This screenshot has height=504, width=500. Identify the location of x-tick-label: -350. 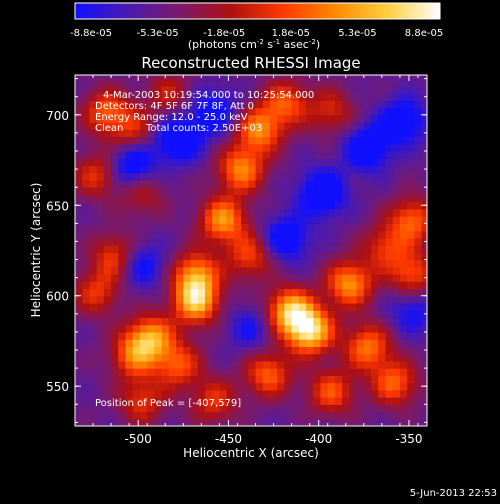
(408, 439).